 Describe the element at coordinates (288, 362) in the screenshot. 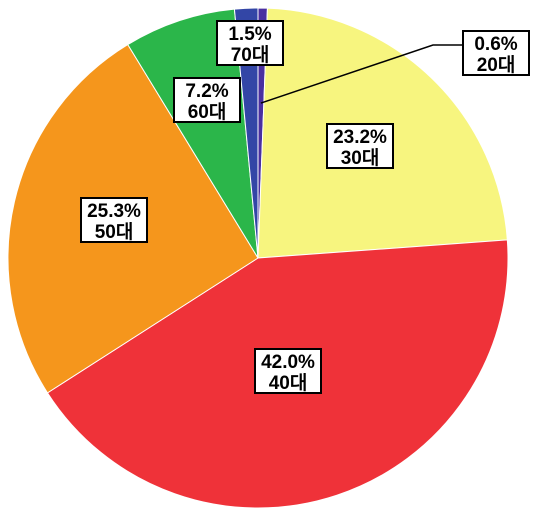

I see `slice-percent-label: 42.0%` at that location.